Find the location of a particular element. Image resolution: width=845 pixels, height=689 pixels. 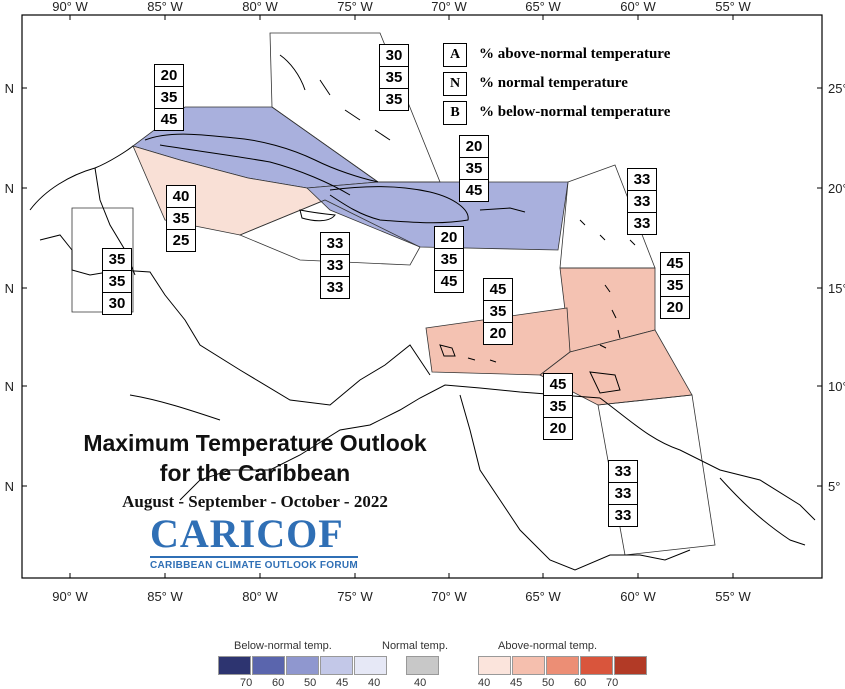

prob-above: 30 is located at coordinates (394, 56).